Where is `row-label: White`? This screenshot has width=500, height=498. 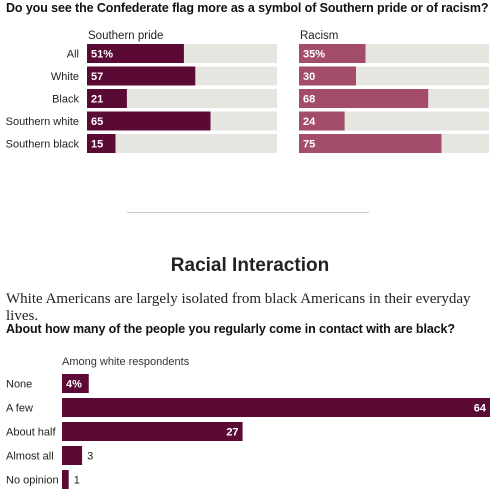 row-label: White is located at coordinates (65, 77).